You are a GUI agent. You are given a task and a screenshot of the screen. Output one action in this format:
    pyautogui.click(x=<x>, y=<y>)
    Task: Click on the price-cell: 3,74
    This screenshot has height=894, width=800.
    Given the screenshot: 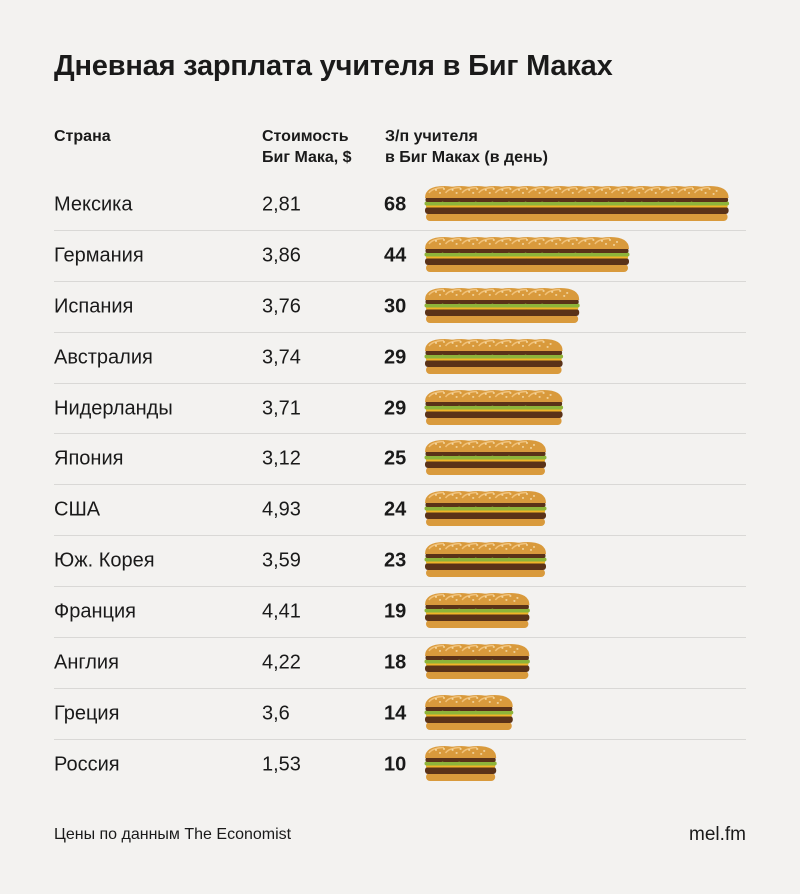 What is the action you would take?
    pyautogui.click(x=281, y=357)
    